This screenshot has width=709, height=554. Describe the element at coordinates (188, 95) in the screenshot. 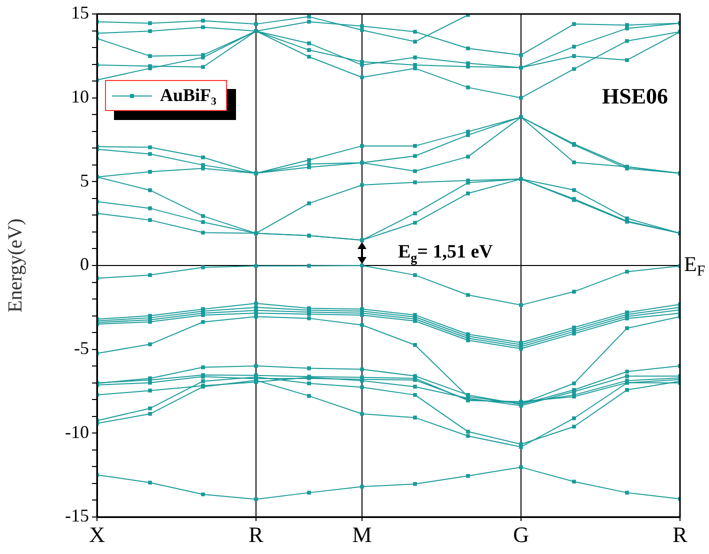

I see `legend-label: AuBiF₃` at that location.